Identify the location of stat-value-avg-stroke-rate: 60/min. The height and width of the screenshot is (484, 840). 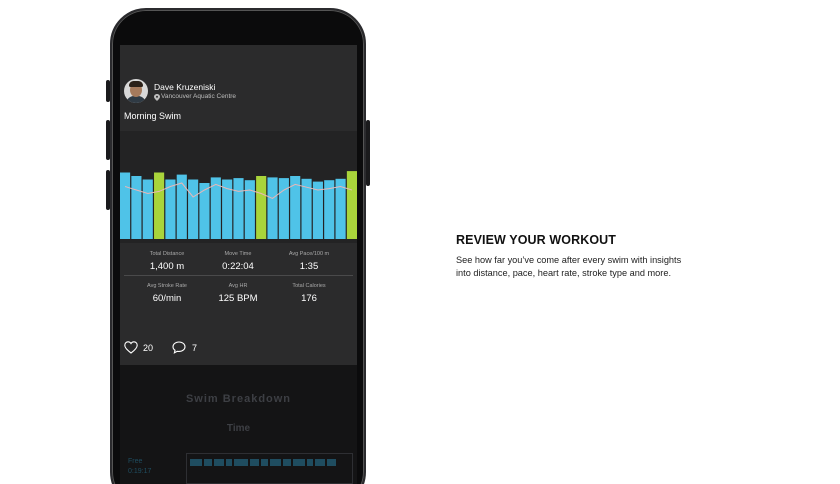
(167, 298).